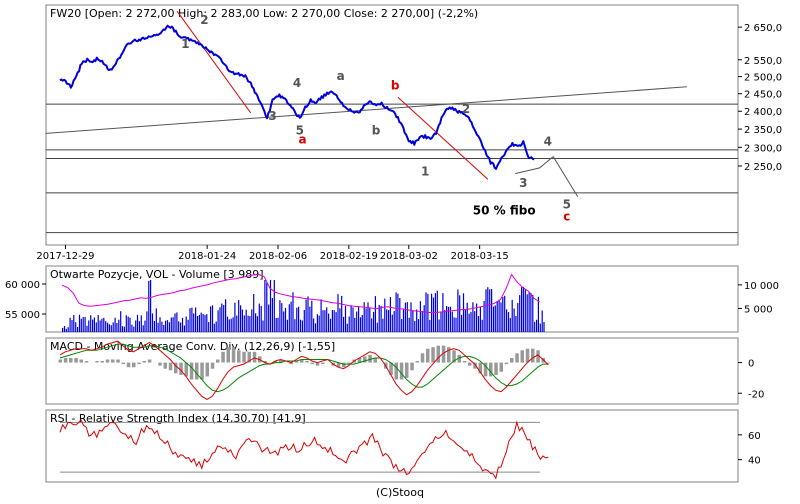 This screenshot has width=800, height=504. I want to click on price-axis-label: 2 500,0, so click(763, 78).